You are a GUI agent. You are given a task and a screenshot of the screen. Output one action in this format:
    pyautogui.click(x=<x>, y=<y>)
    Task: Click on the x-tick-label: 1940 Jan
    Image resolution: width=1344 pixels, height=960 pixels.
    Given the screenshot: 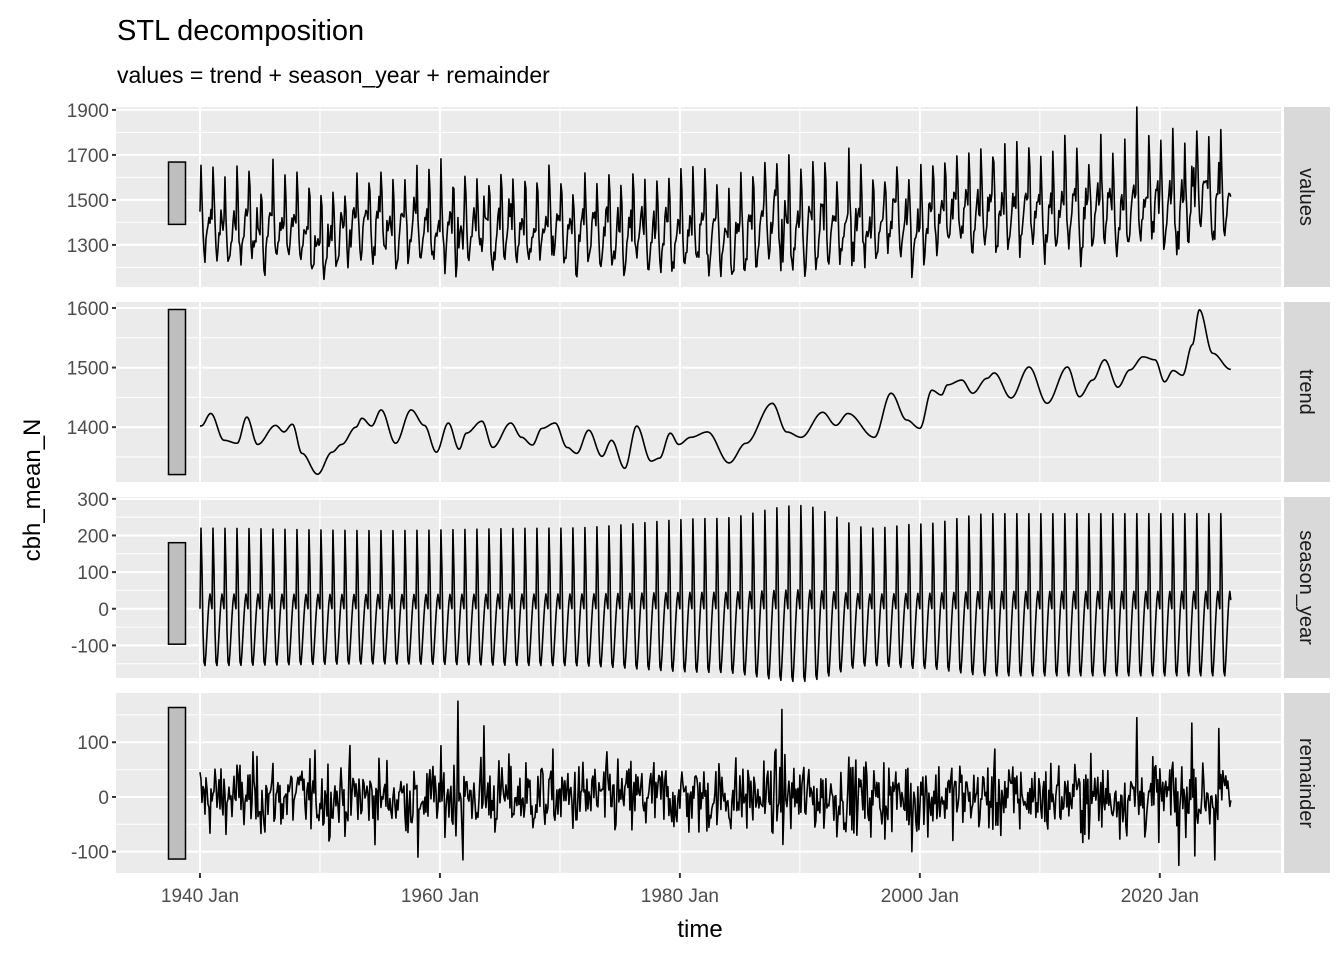 What is the action you would take?
    pyautogui.click(x=200, y=896)
    